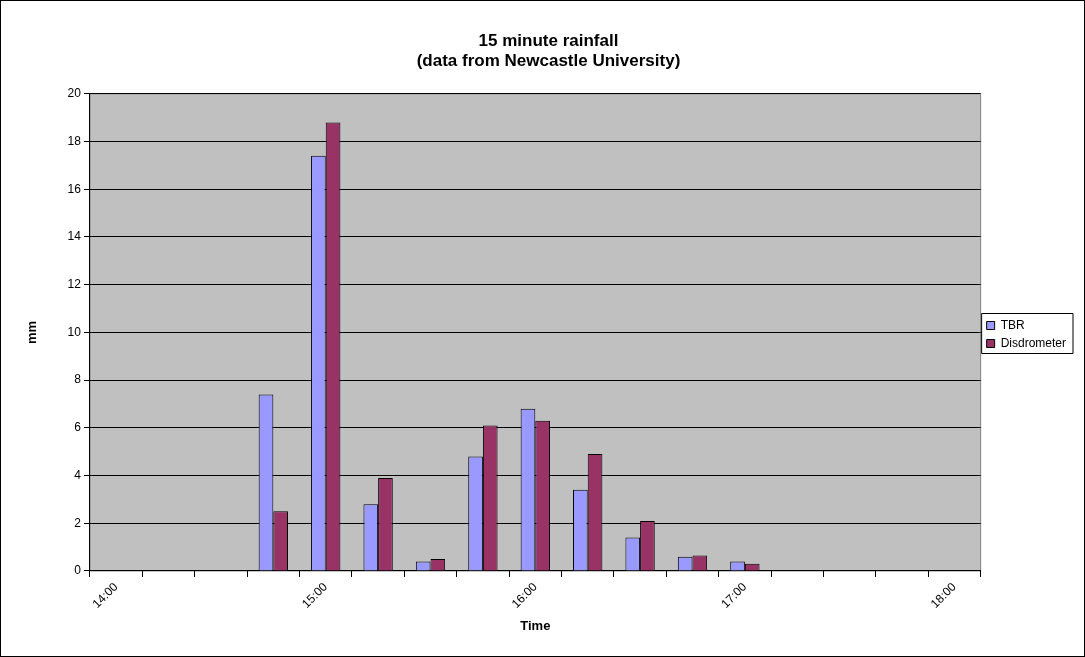 This screenshot has width=1085, height=657. What do you see at coordinates (74, 93) in the screenshot?
I see `y-tick-label: 20` at bounding box center [74, 93].